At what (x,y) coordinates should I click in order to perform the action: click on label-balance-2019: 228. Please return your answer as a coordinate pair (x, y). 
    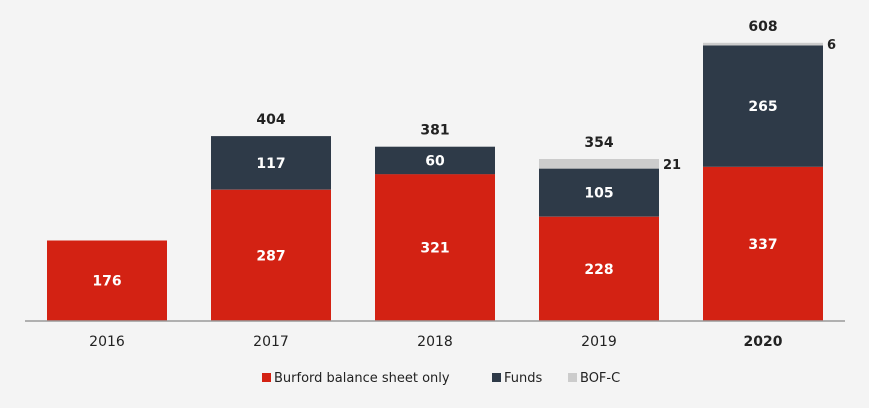
    Looking at the image, I should click on (598, 270).